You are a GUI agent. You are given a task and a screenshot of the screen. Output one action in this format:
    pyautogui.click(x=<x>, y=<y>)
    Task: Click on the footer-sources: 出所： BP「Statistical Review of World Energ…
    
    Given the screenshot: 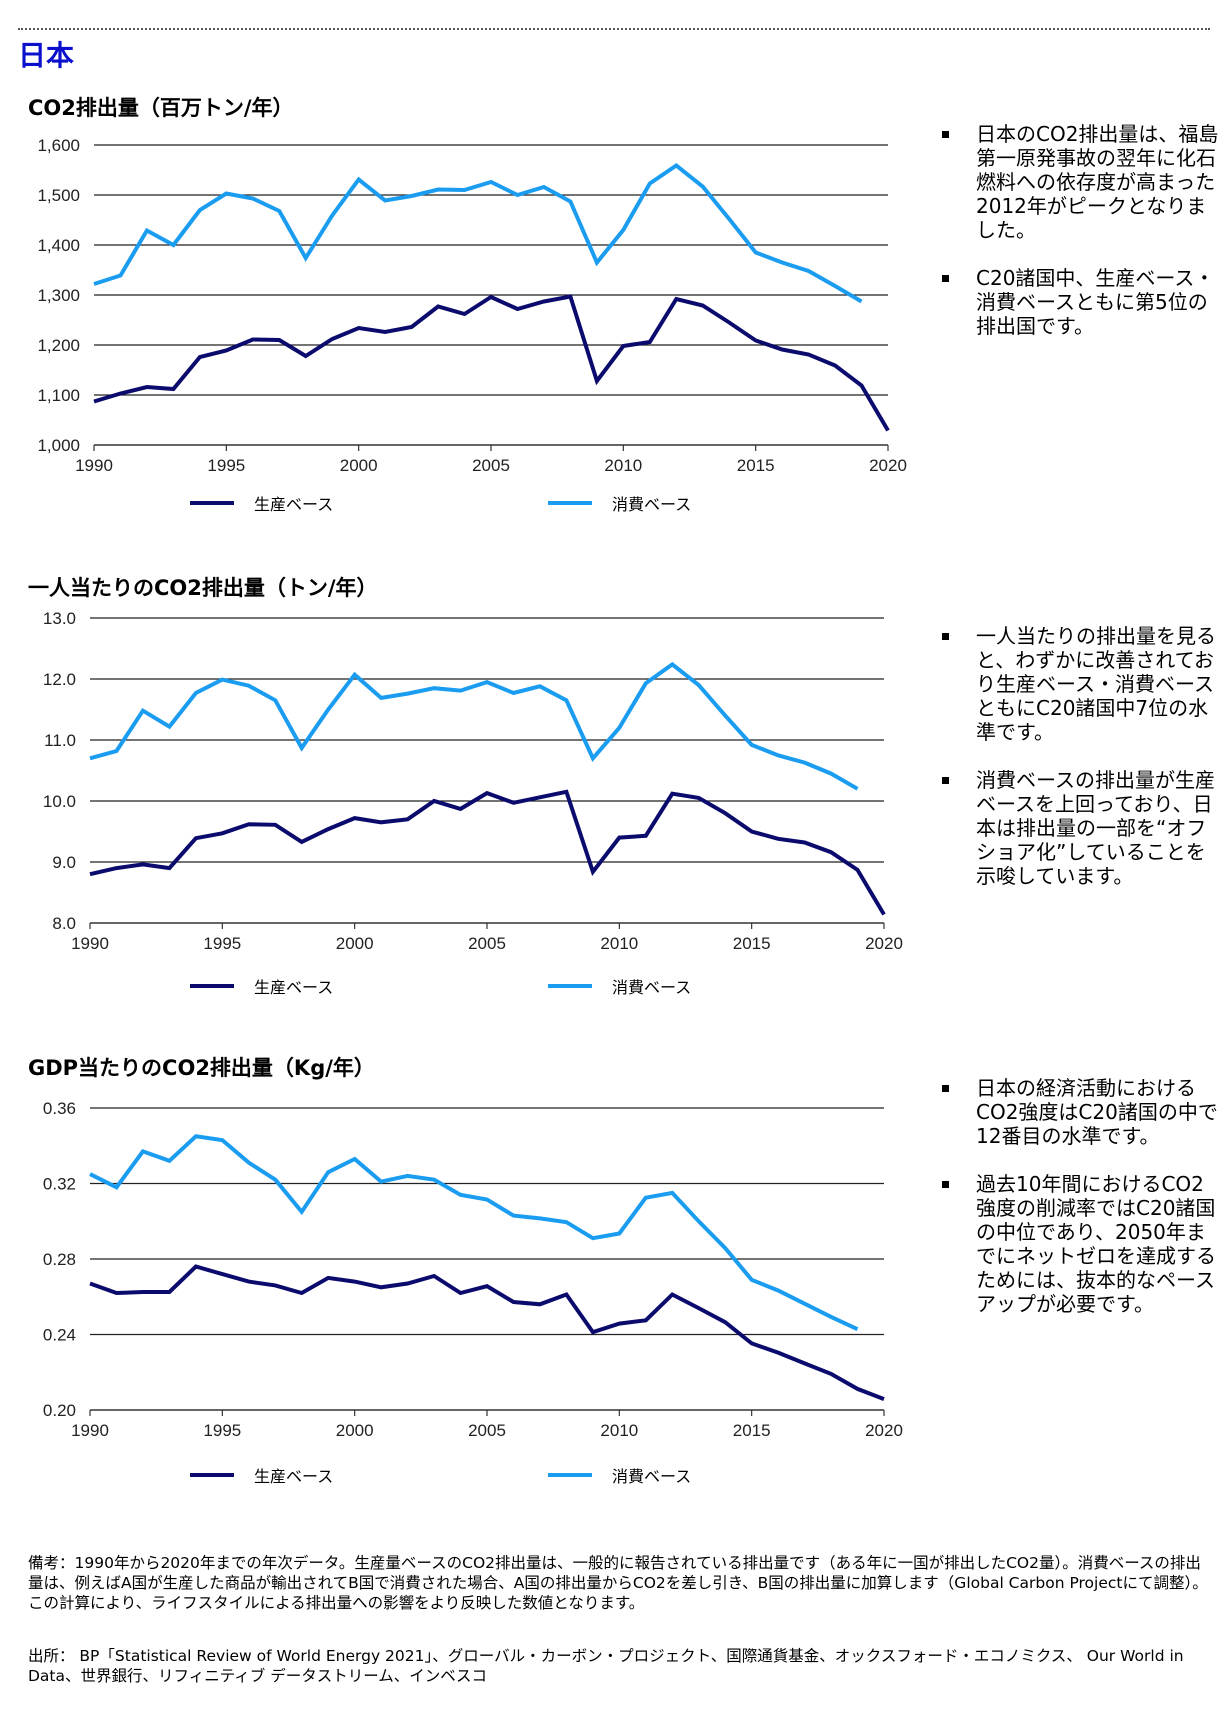 What is the action you would take?
    pyautogui.click(x=606, y=1666)
    